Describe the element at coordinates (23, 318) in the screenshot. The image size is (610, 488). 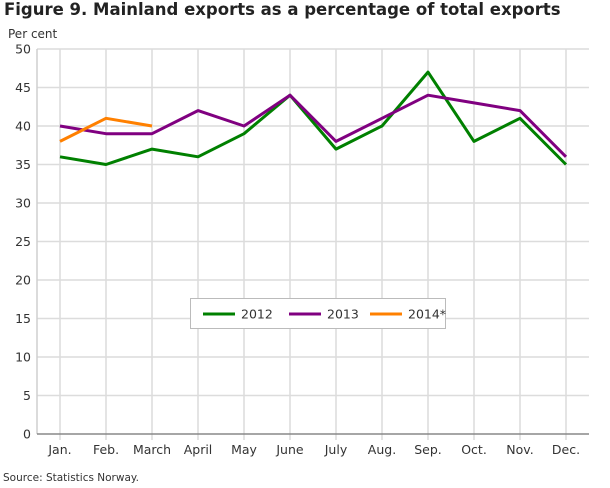
I see `y-tick-label: 15` at that location.